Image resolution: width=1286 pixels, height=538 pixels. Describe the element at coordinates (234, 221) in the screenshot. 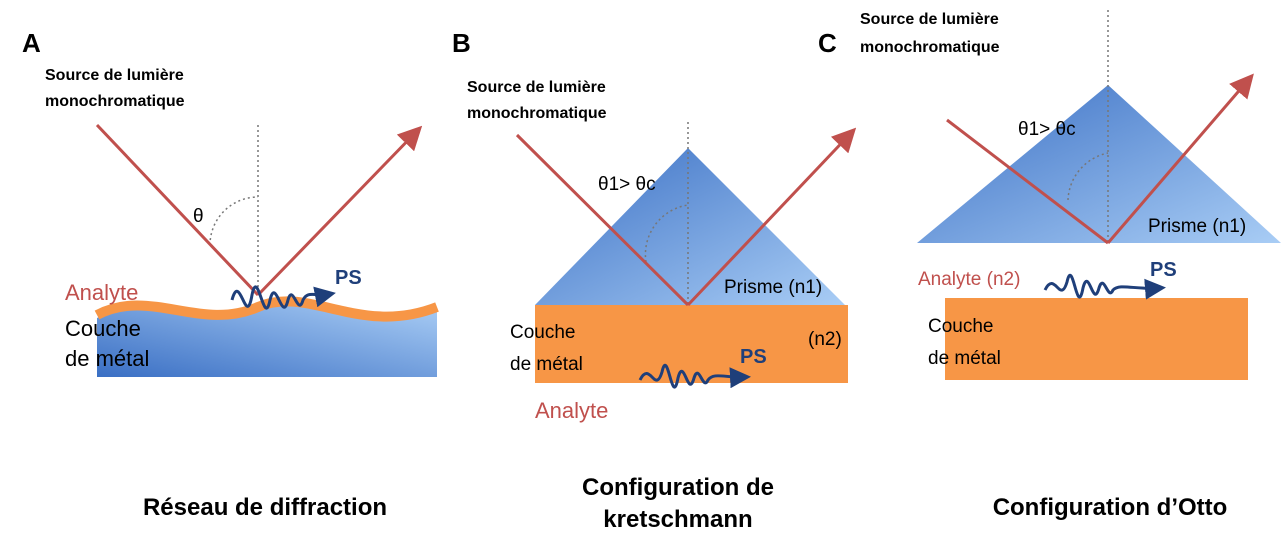

I see `angle-arc` at that location.